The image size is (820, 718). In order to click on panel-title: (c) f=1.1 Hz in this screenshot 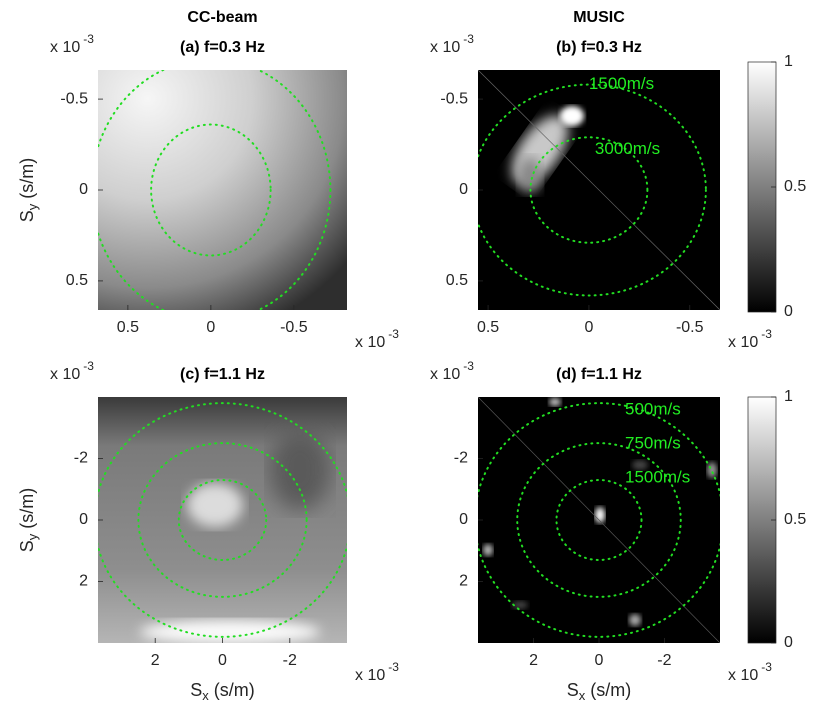, I will do `click(222, 374)`.